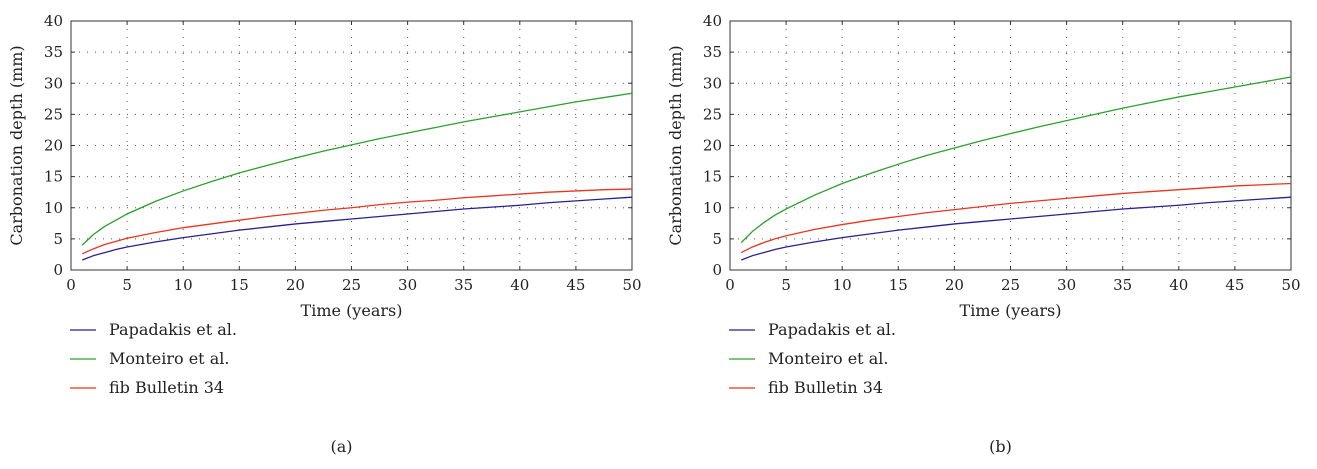  What do you see at coordinates (341, 446) in the screenshot?
I see `panel-caption: (a)` at bounding box center [341, 446].